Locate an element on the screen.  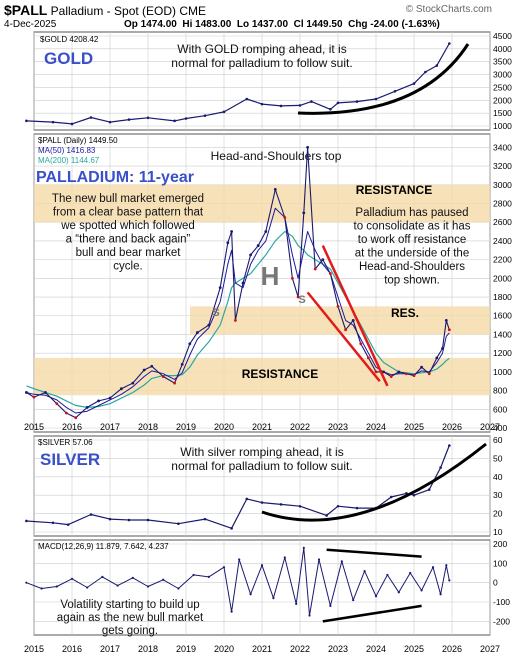
chart-title: $PALL Palladium - Spot (EOD) CME is located at coordinates (105, 10).